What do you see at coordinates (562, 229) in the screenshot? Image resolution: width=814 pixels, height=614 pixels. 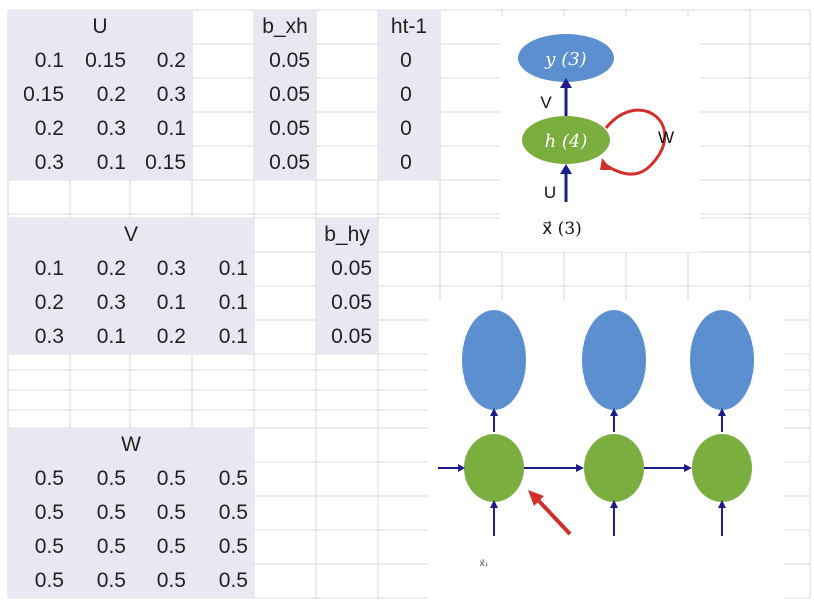 I see `input-x-label: x⃗ (3)` at bounding box center [562, 229].